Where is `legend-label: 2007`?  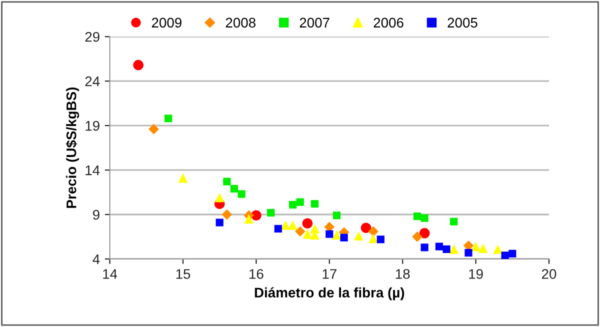
legend-label: 2007 is located at coordinates (315, 23).